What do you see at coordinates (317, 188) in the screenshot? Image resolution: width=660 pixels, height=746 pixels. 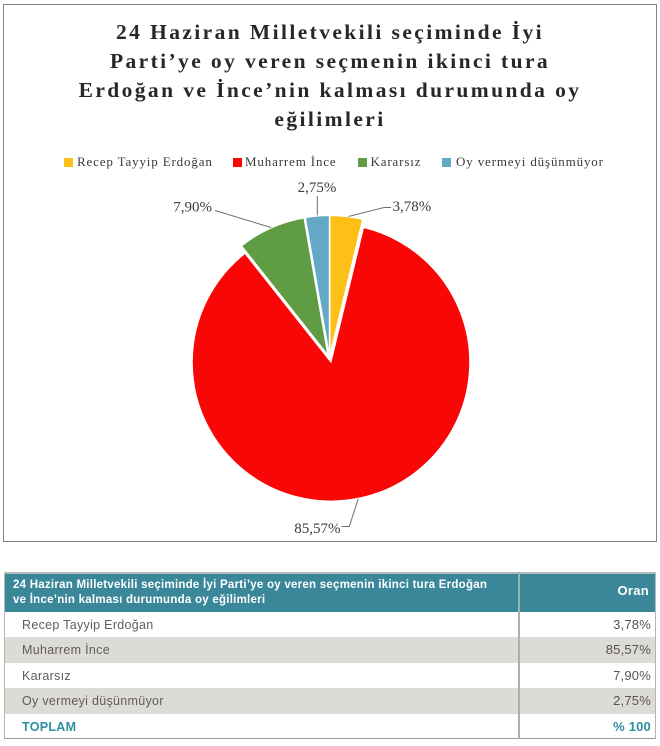 I see `svg-text: 2,75%` at bounding box center [317, 188].